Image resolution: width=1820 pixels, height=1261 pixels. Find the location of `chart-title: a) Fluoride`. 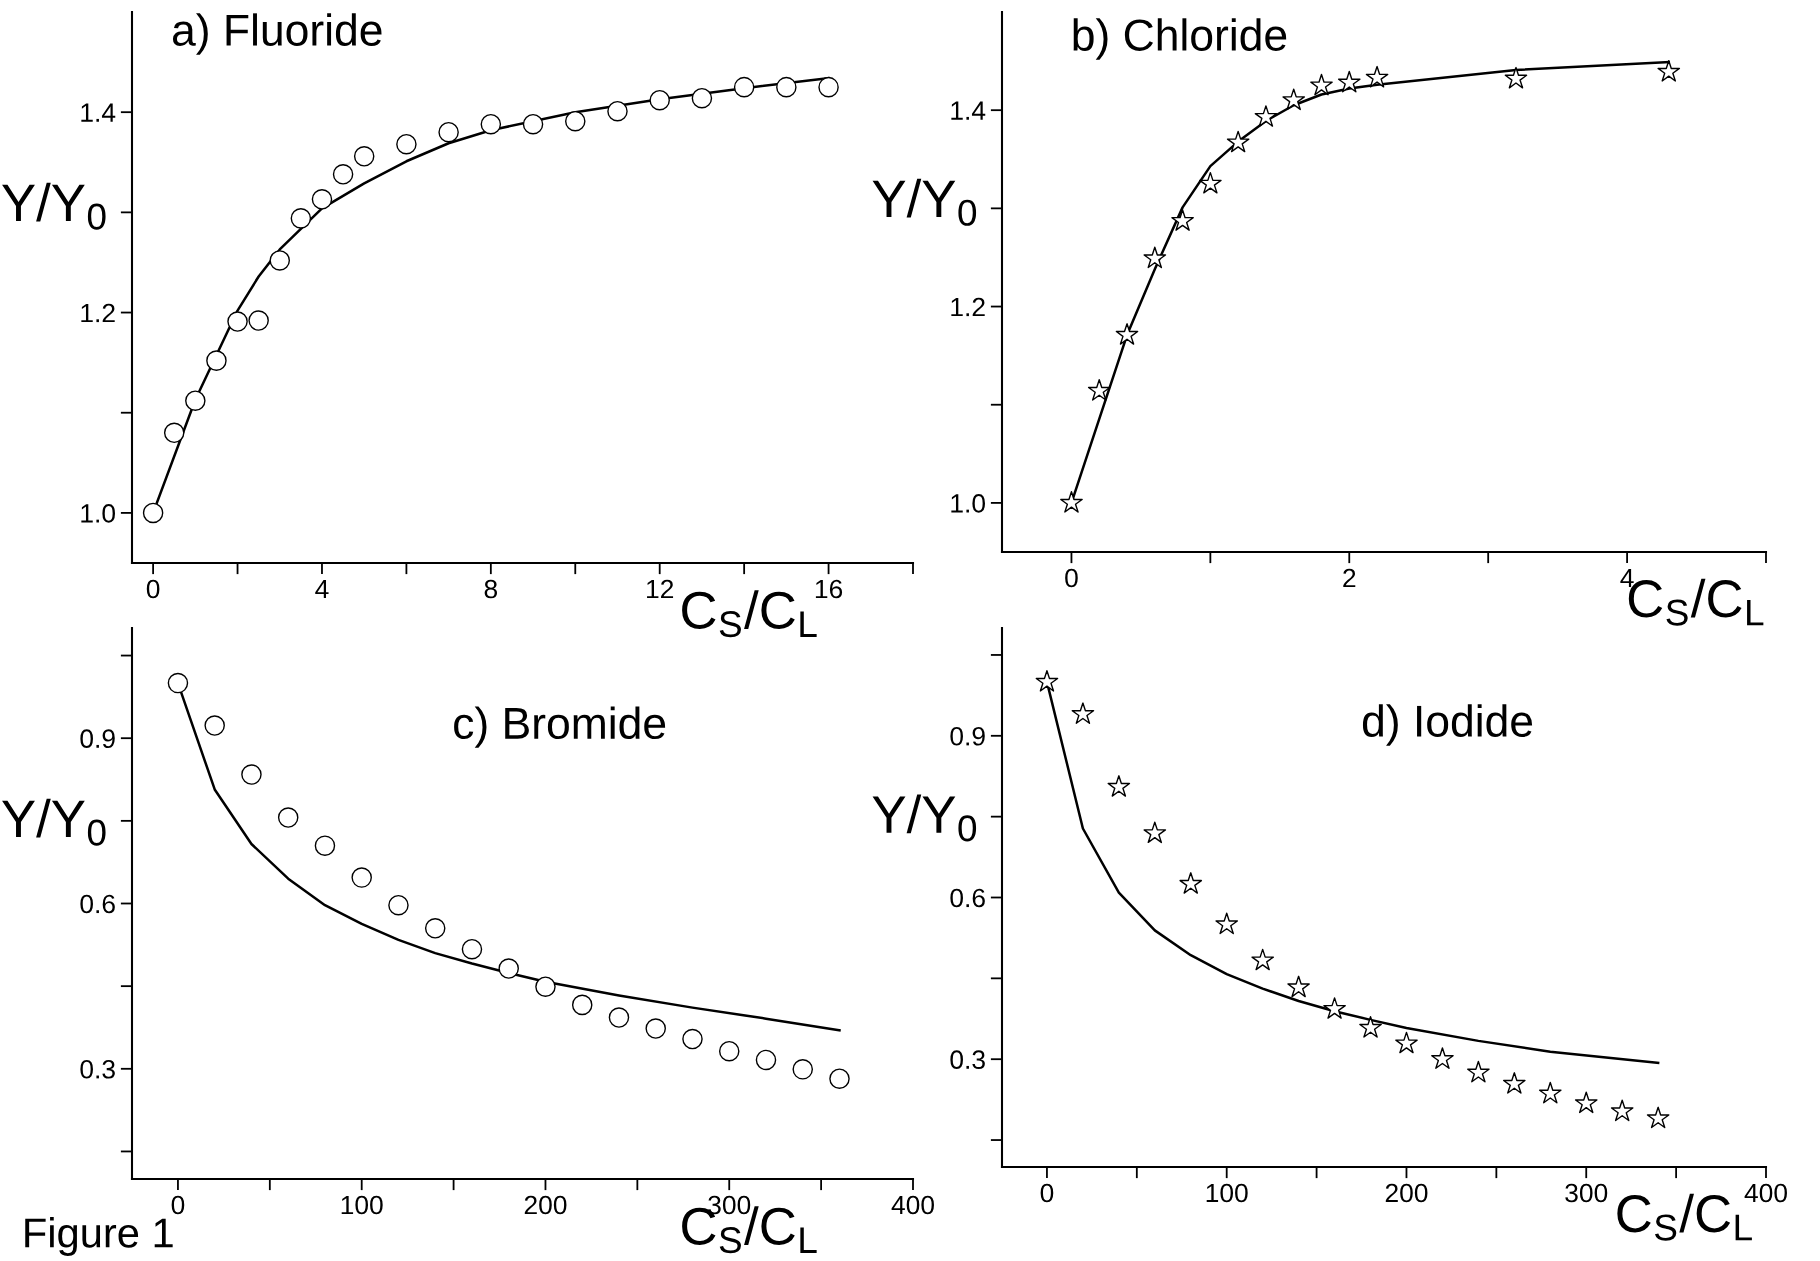

chart-title: a) Fluoride is located at coordinates (277, 34).